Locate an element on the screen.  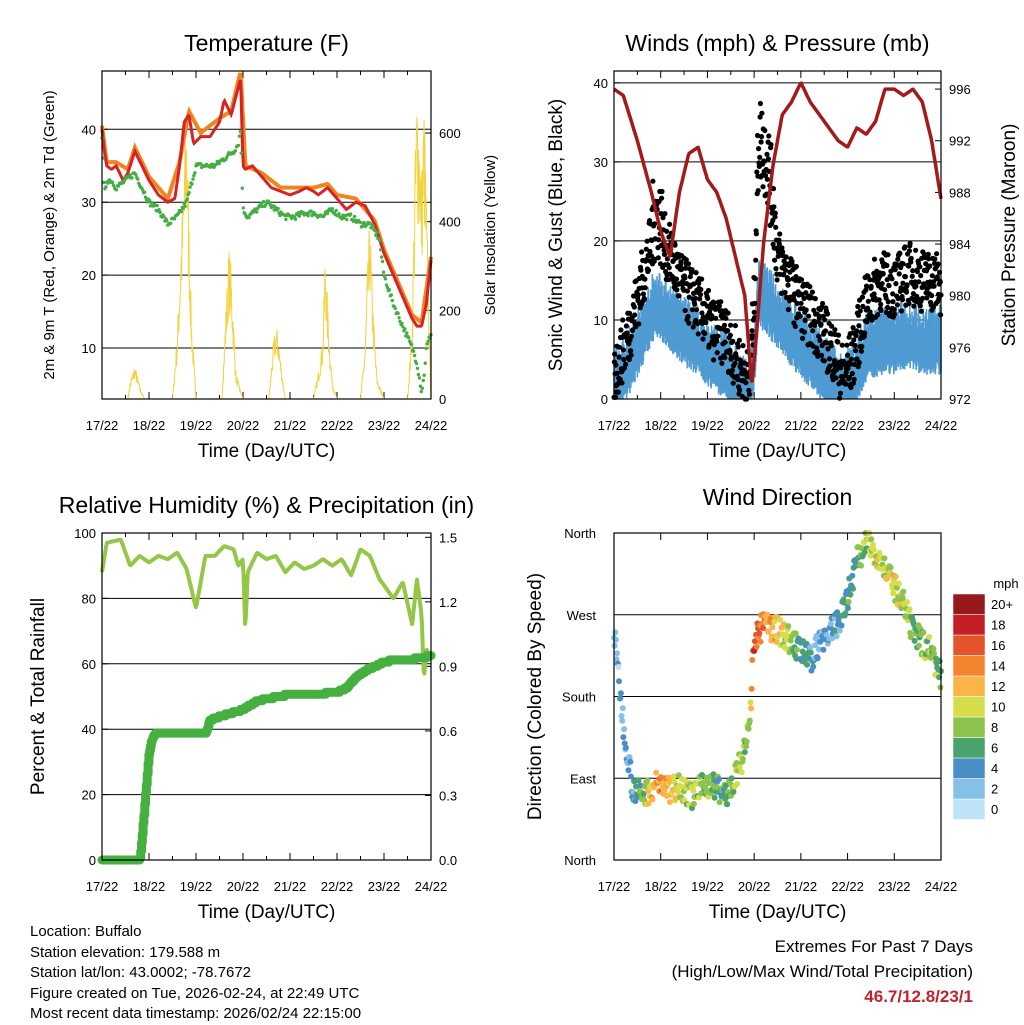
latlon-text: Station lat/lon: 43.0002; -78.7672 is located at coordinates (141, 972).